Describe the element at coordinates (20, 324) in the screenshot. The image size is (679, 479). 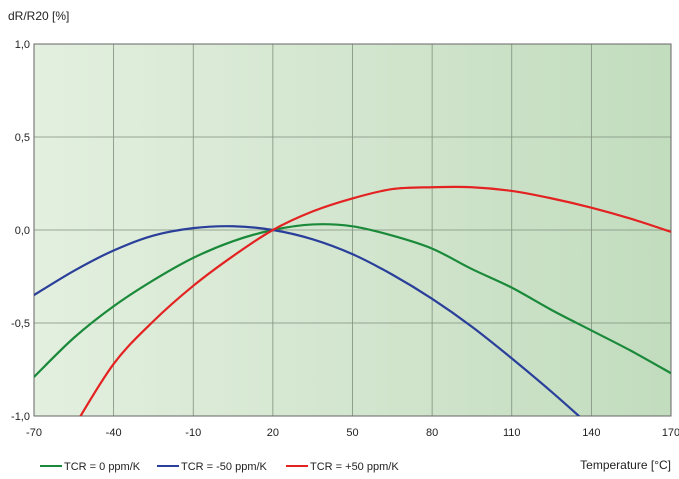
I see `y-tick-label: -0,5` at that location.